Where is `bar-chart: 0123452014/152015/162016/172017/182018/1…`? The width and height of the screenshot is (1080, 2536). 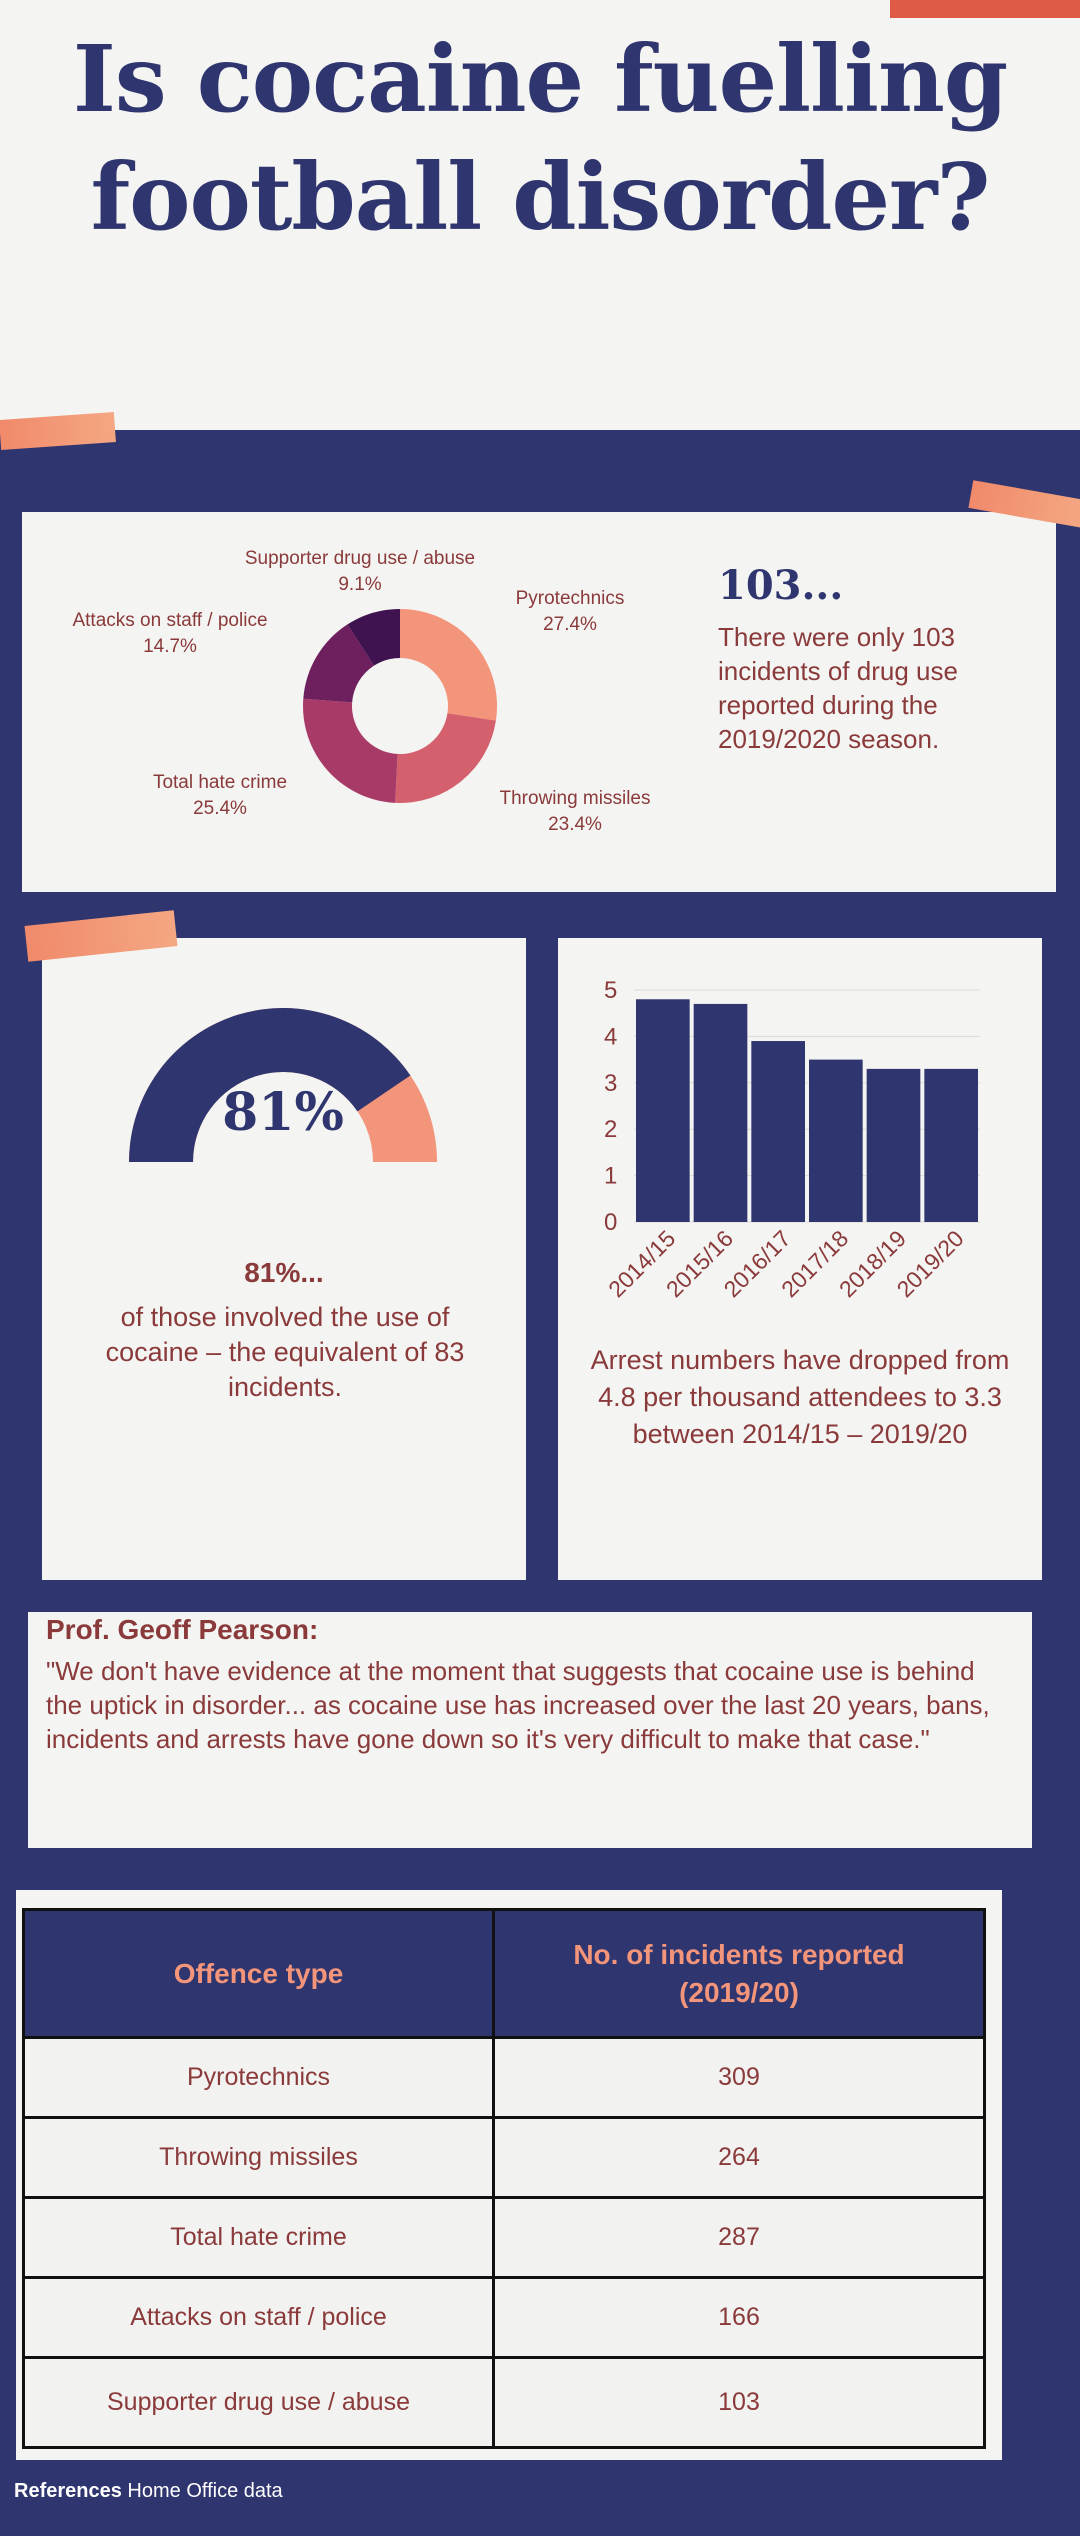
bar-chart: 0123452014/152015/162016/172017/182018/1… is located at coordinates (791, 1139).